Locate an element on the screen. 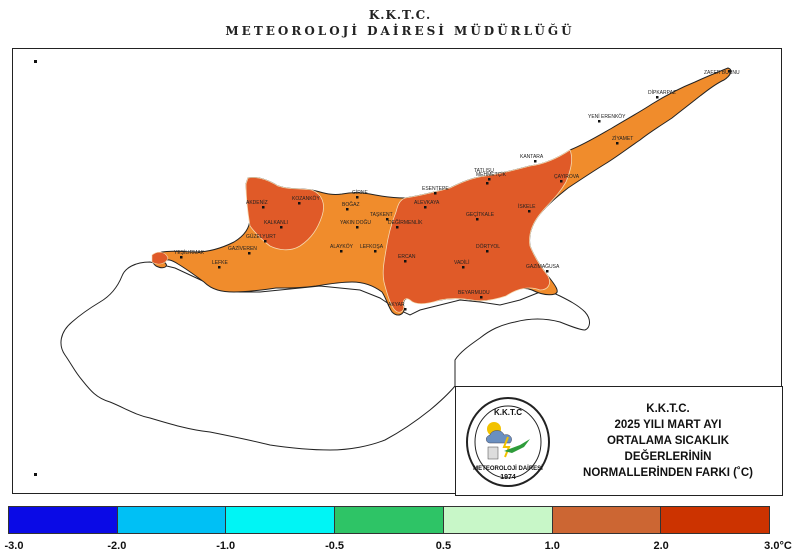 This screenshot has width=800, height=556. legend-tick-label: 0.5 is located at coordinates (443, 546).